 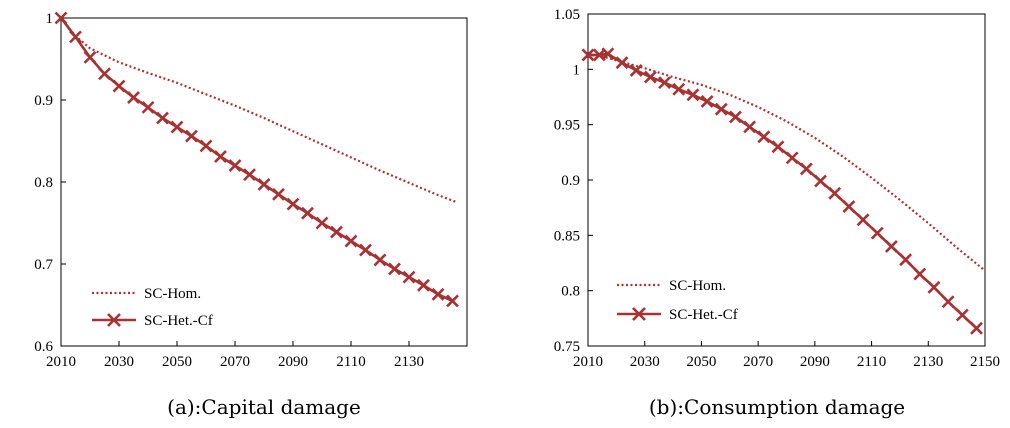 I want to click on y-tick-label: 0.7, so click(x=43, y=265).